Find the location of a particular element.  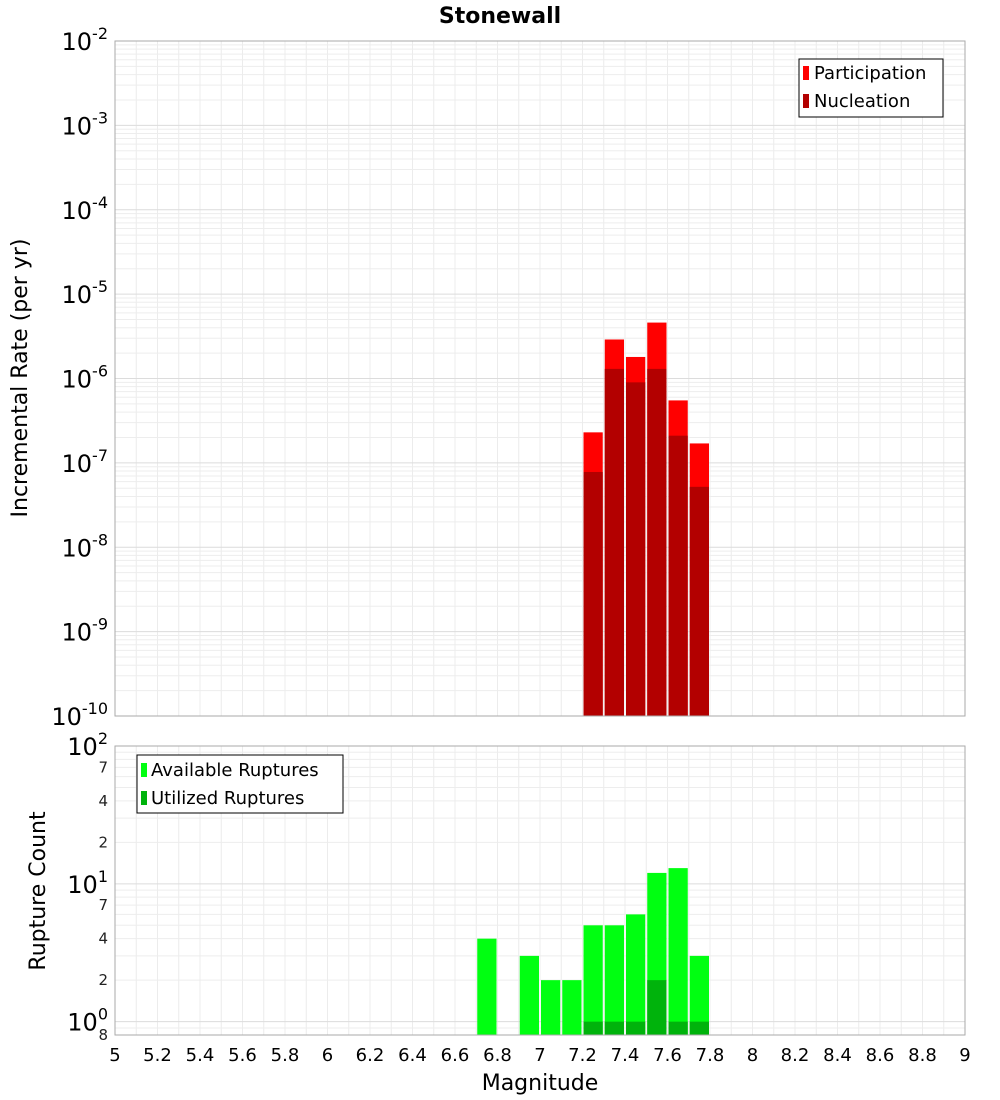

x-tick-label: 6.8 is located at coordinates (497, 1055).